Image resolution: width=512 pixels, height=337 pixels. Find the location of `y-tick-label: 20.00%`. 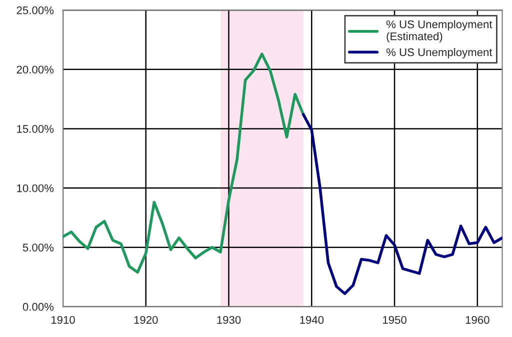

y-tick-label: 20.00% is located at coordinates (35, 70).